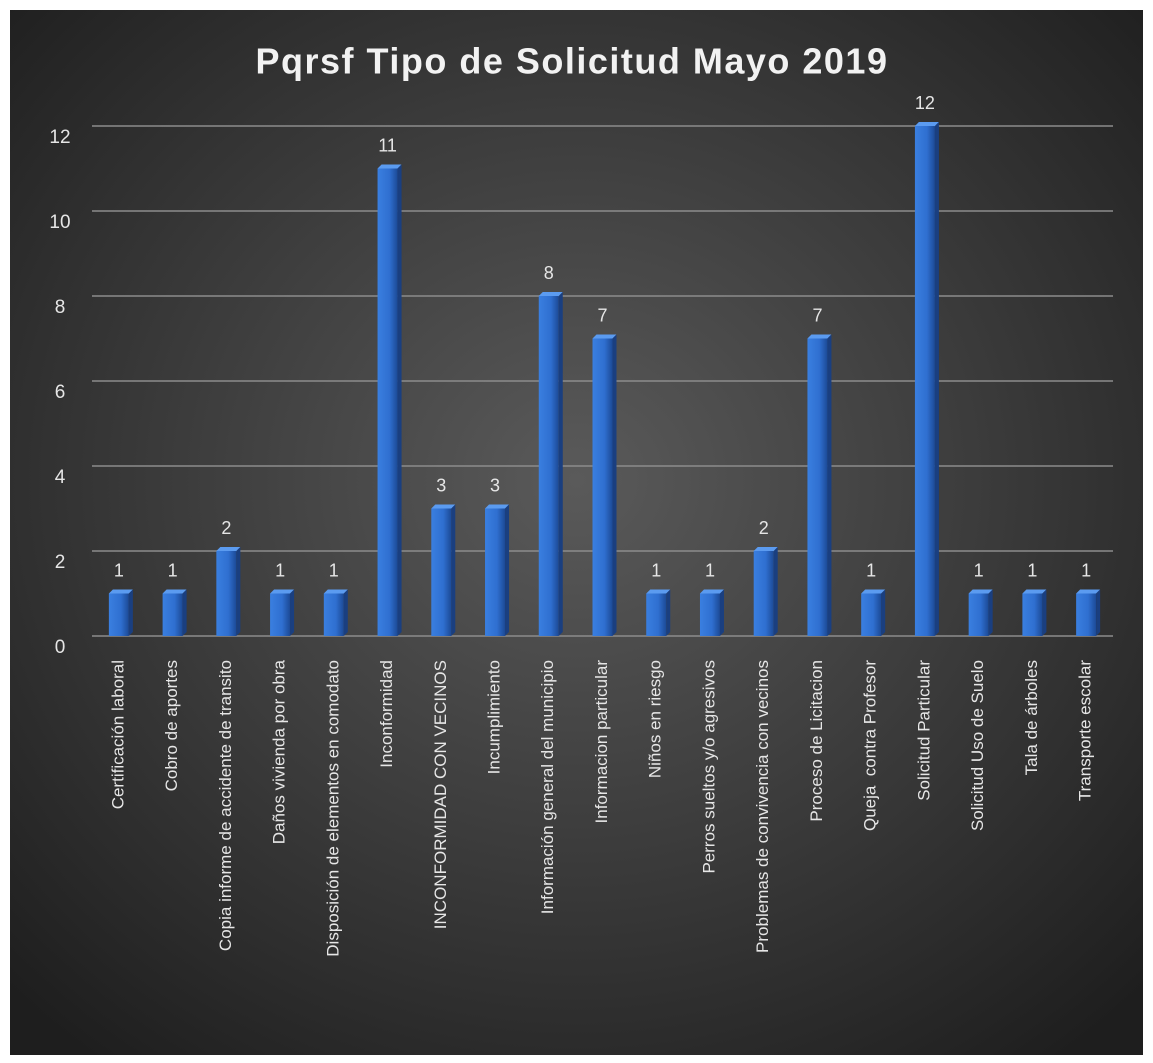  Describe the element at coordinates (440, 794) in the screenshot. I see `x-tick-label: INCONFORMIDAD CON VECINOS` at that location.